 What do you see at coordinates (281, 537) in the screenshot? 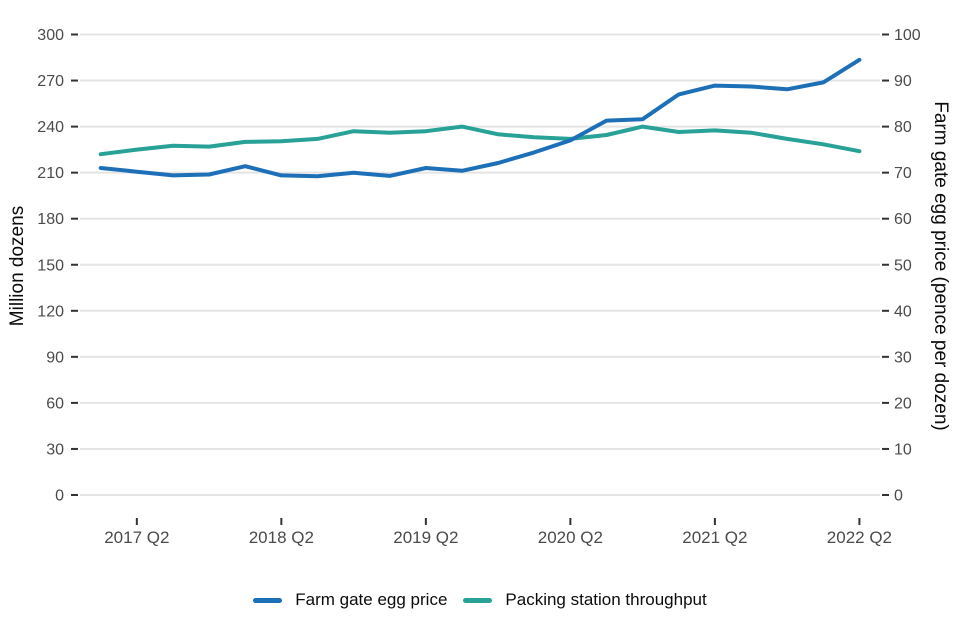
I see `x-axis-tick-label: 2018 Q2` at bounding box center [281, 537].